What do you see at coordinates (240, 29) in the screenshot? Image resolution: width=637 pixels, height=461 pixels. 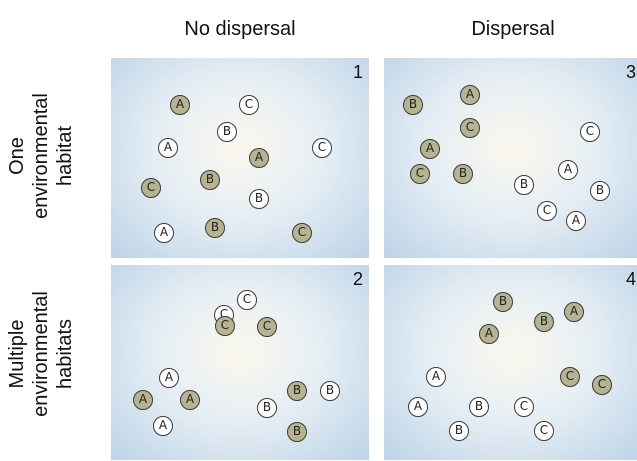 I see `column-header-no-dispersal: No dispersal` at bounding box center [240, 29].